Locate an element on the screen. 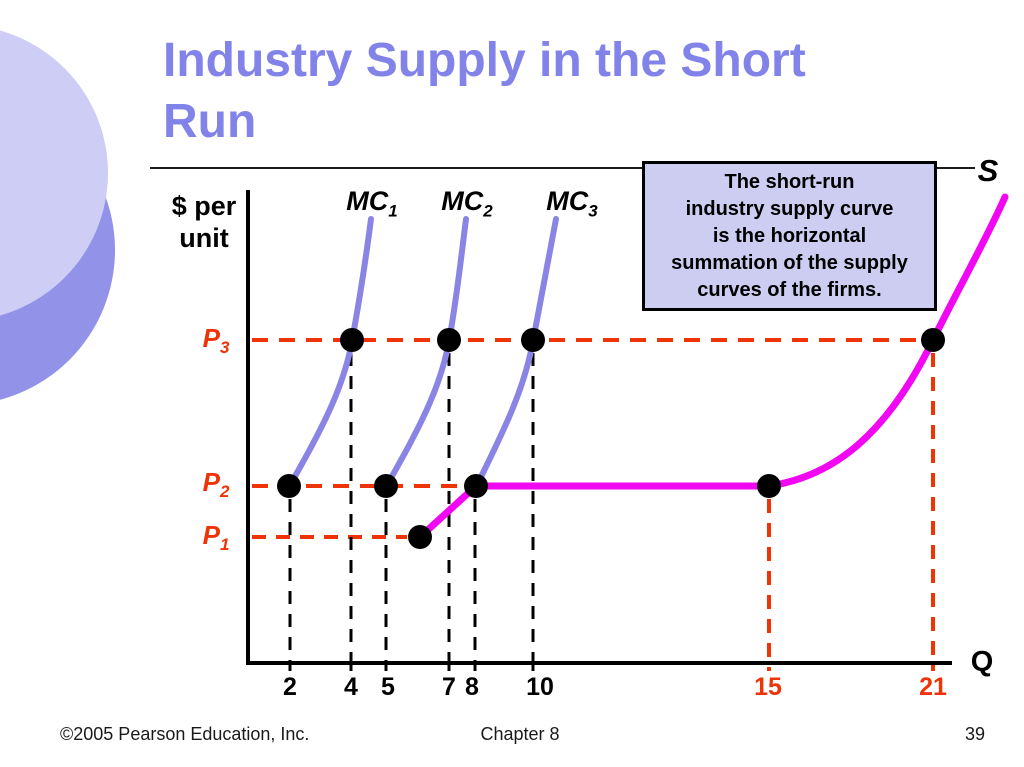 The width and height of the screenshot is (1024, 767). page-title: Industry Supply in the Short Run is located at coordinates (553, 91).